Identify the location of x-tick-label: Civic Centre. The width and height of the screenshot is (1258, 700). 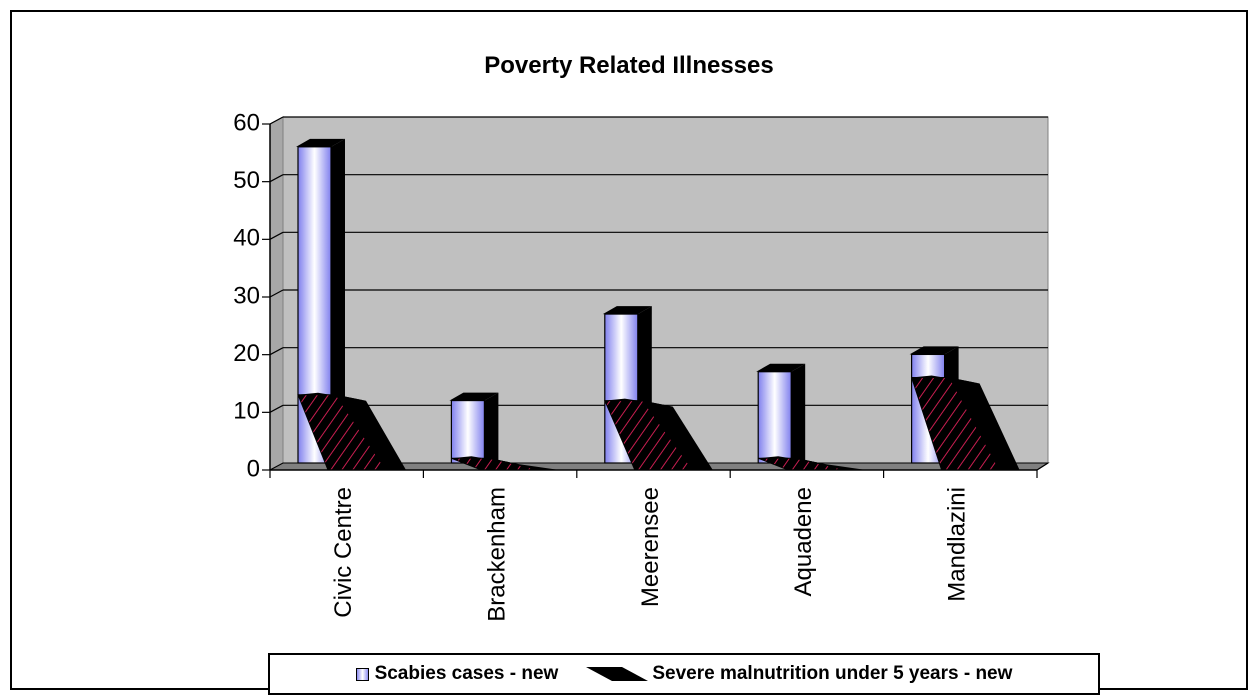
(343, 552).